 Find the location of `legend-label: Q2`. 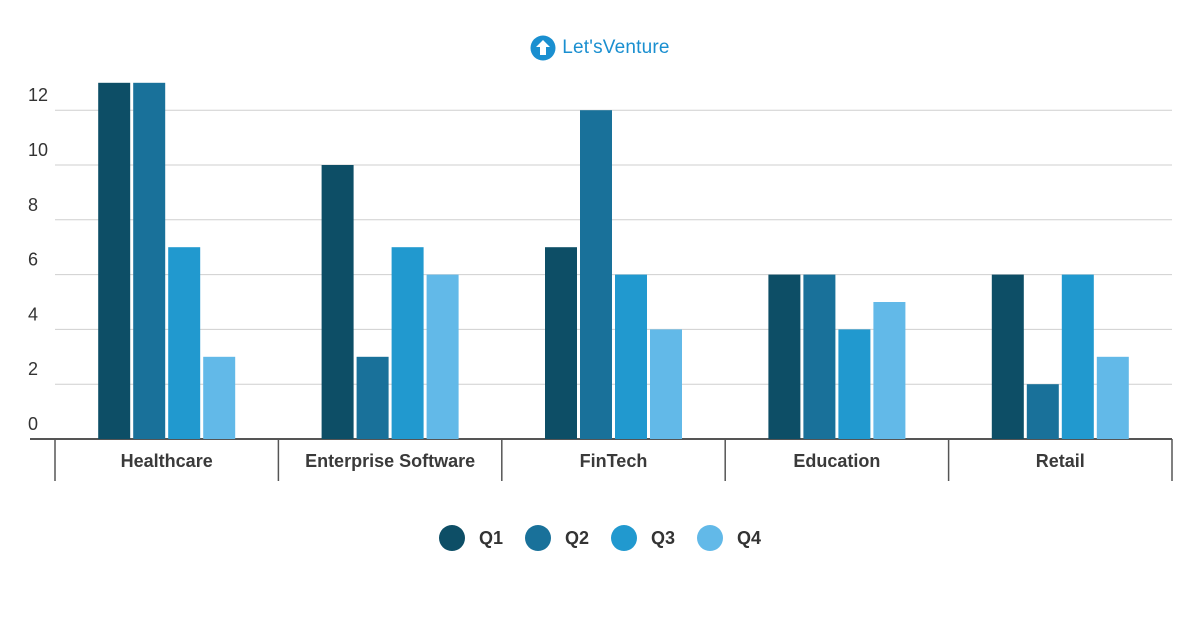

legend-label: Q2 is located at coordinates (576, 537).